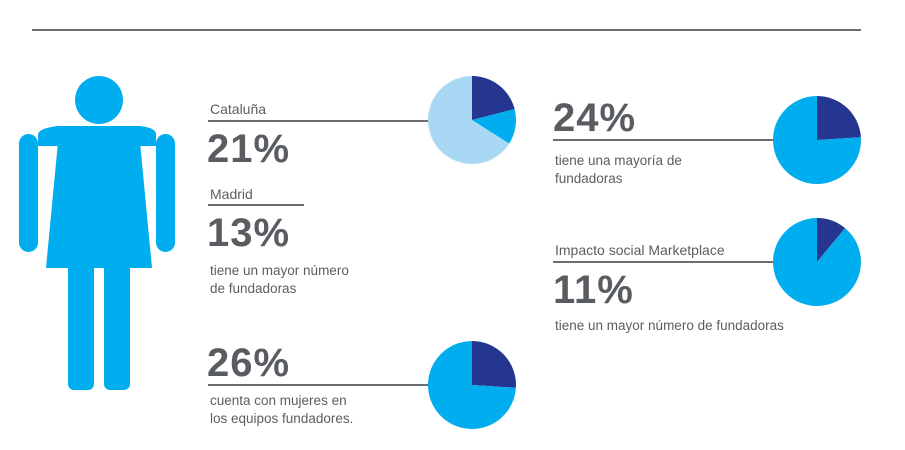  I want to click on madrid-desc: tiene un mayor número de fundadoras, so click(279, 279).